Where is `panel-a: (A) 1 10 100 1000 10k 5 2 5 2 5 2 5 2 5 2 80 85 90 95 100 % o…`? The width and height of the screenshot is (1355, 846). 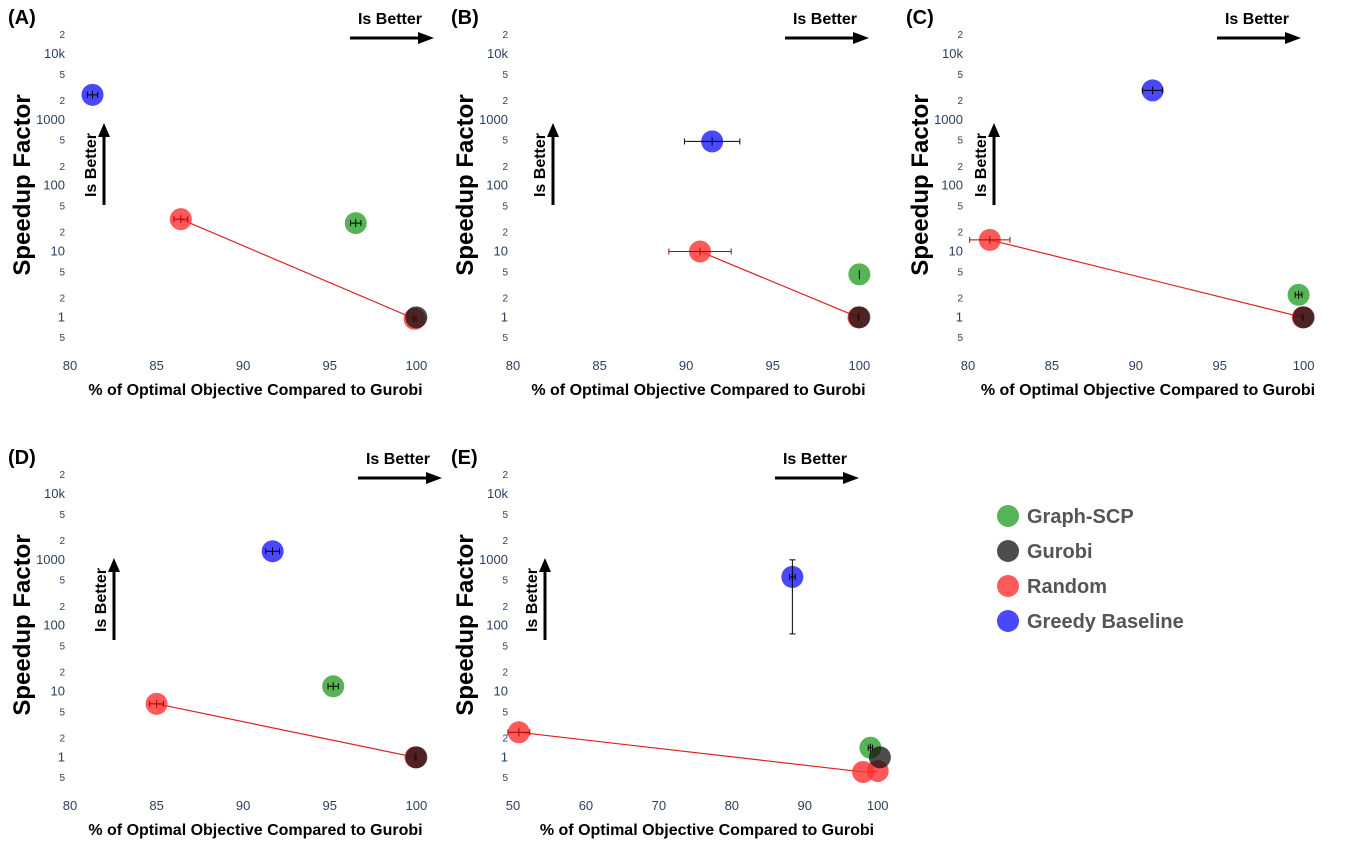
panel-a: (A) 1 10 100 1000 10k 5 2 5 2 5 2 5 2 5 2 80 85 90 95 100 % o… is located at coordinates (221, 203).